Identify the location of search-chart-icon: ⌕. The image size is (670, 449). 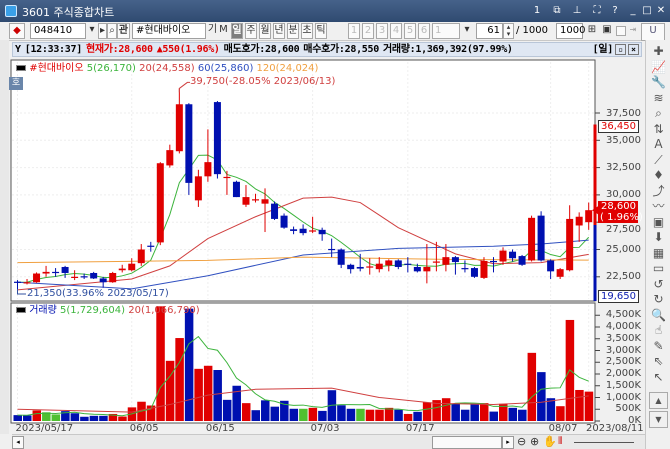
(658, 113).